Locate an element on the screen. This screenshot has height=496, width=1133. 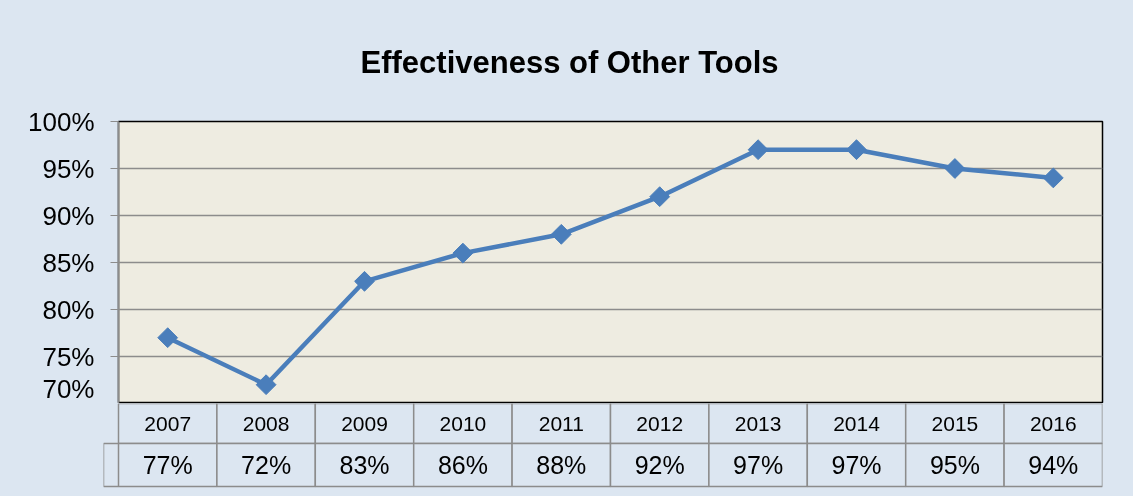
y-tick-label: 85% is located at coordinates (68, 262).